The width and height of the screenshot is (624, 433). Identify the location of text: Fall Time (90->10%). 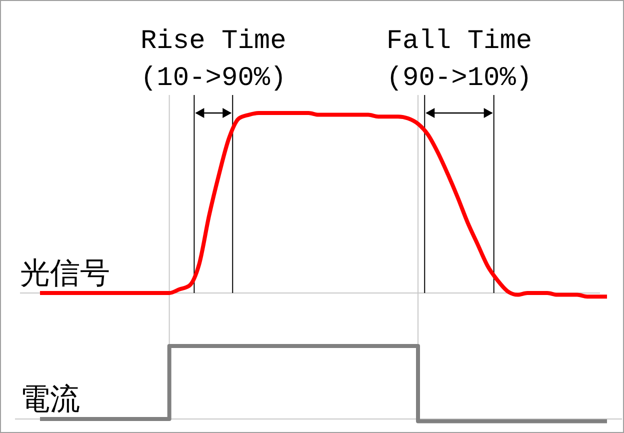
(459, 60).